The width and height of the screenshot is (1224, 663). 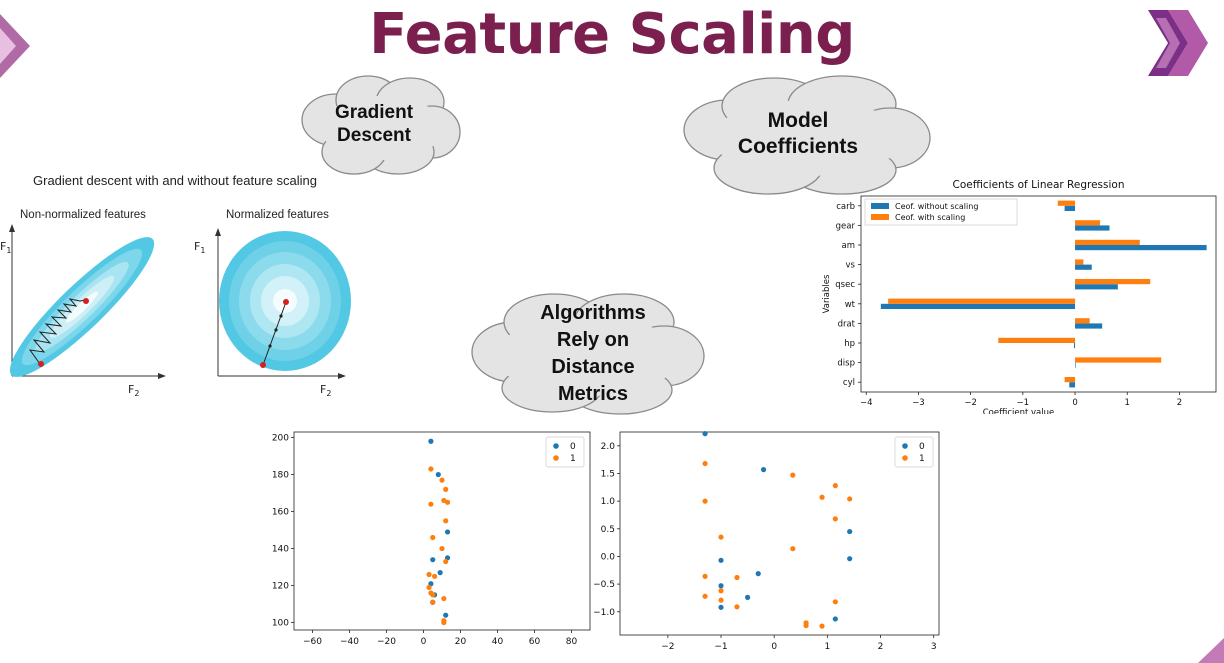 I want to click on x-tick-label: 40, so click(x=498, y=642).